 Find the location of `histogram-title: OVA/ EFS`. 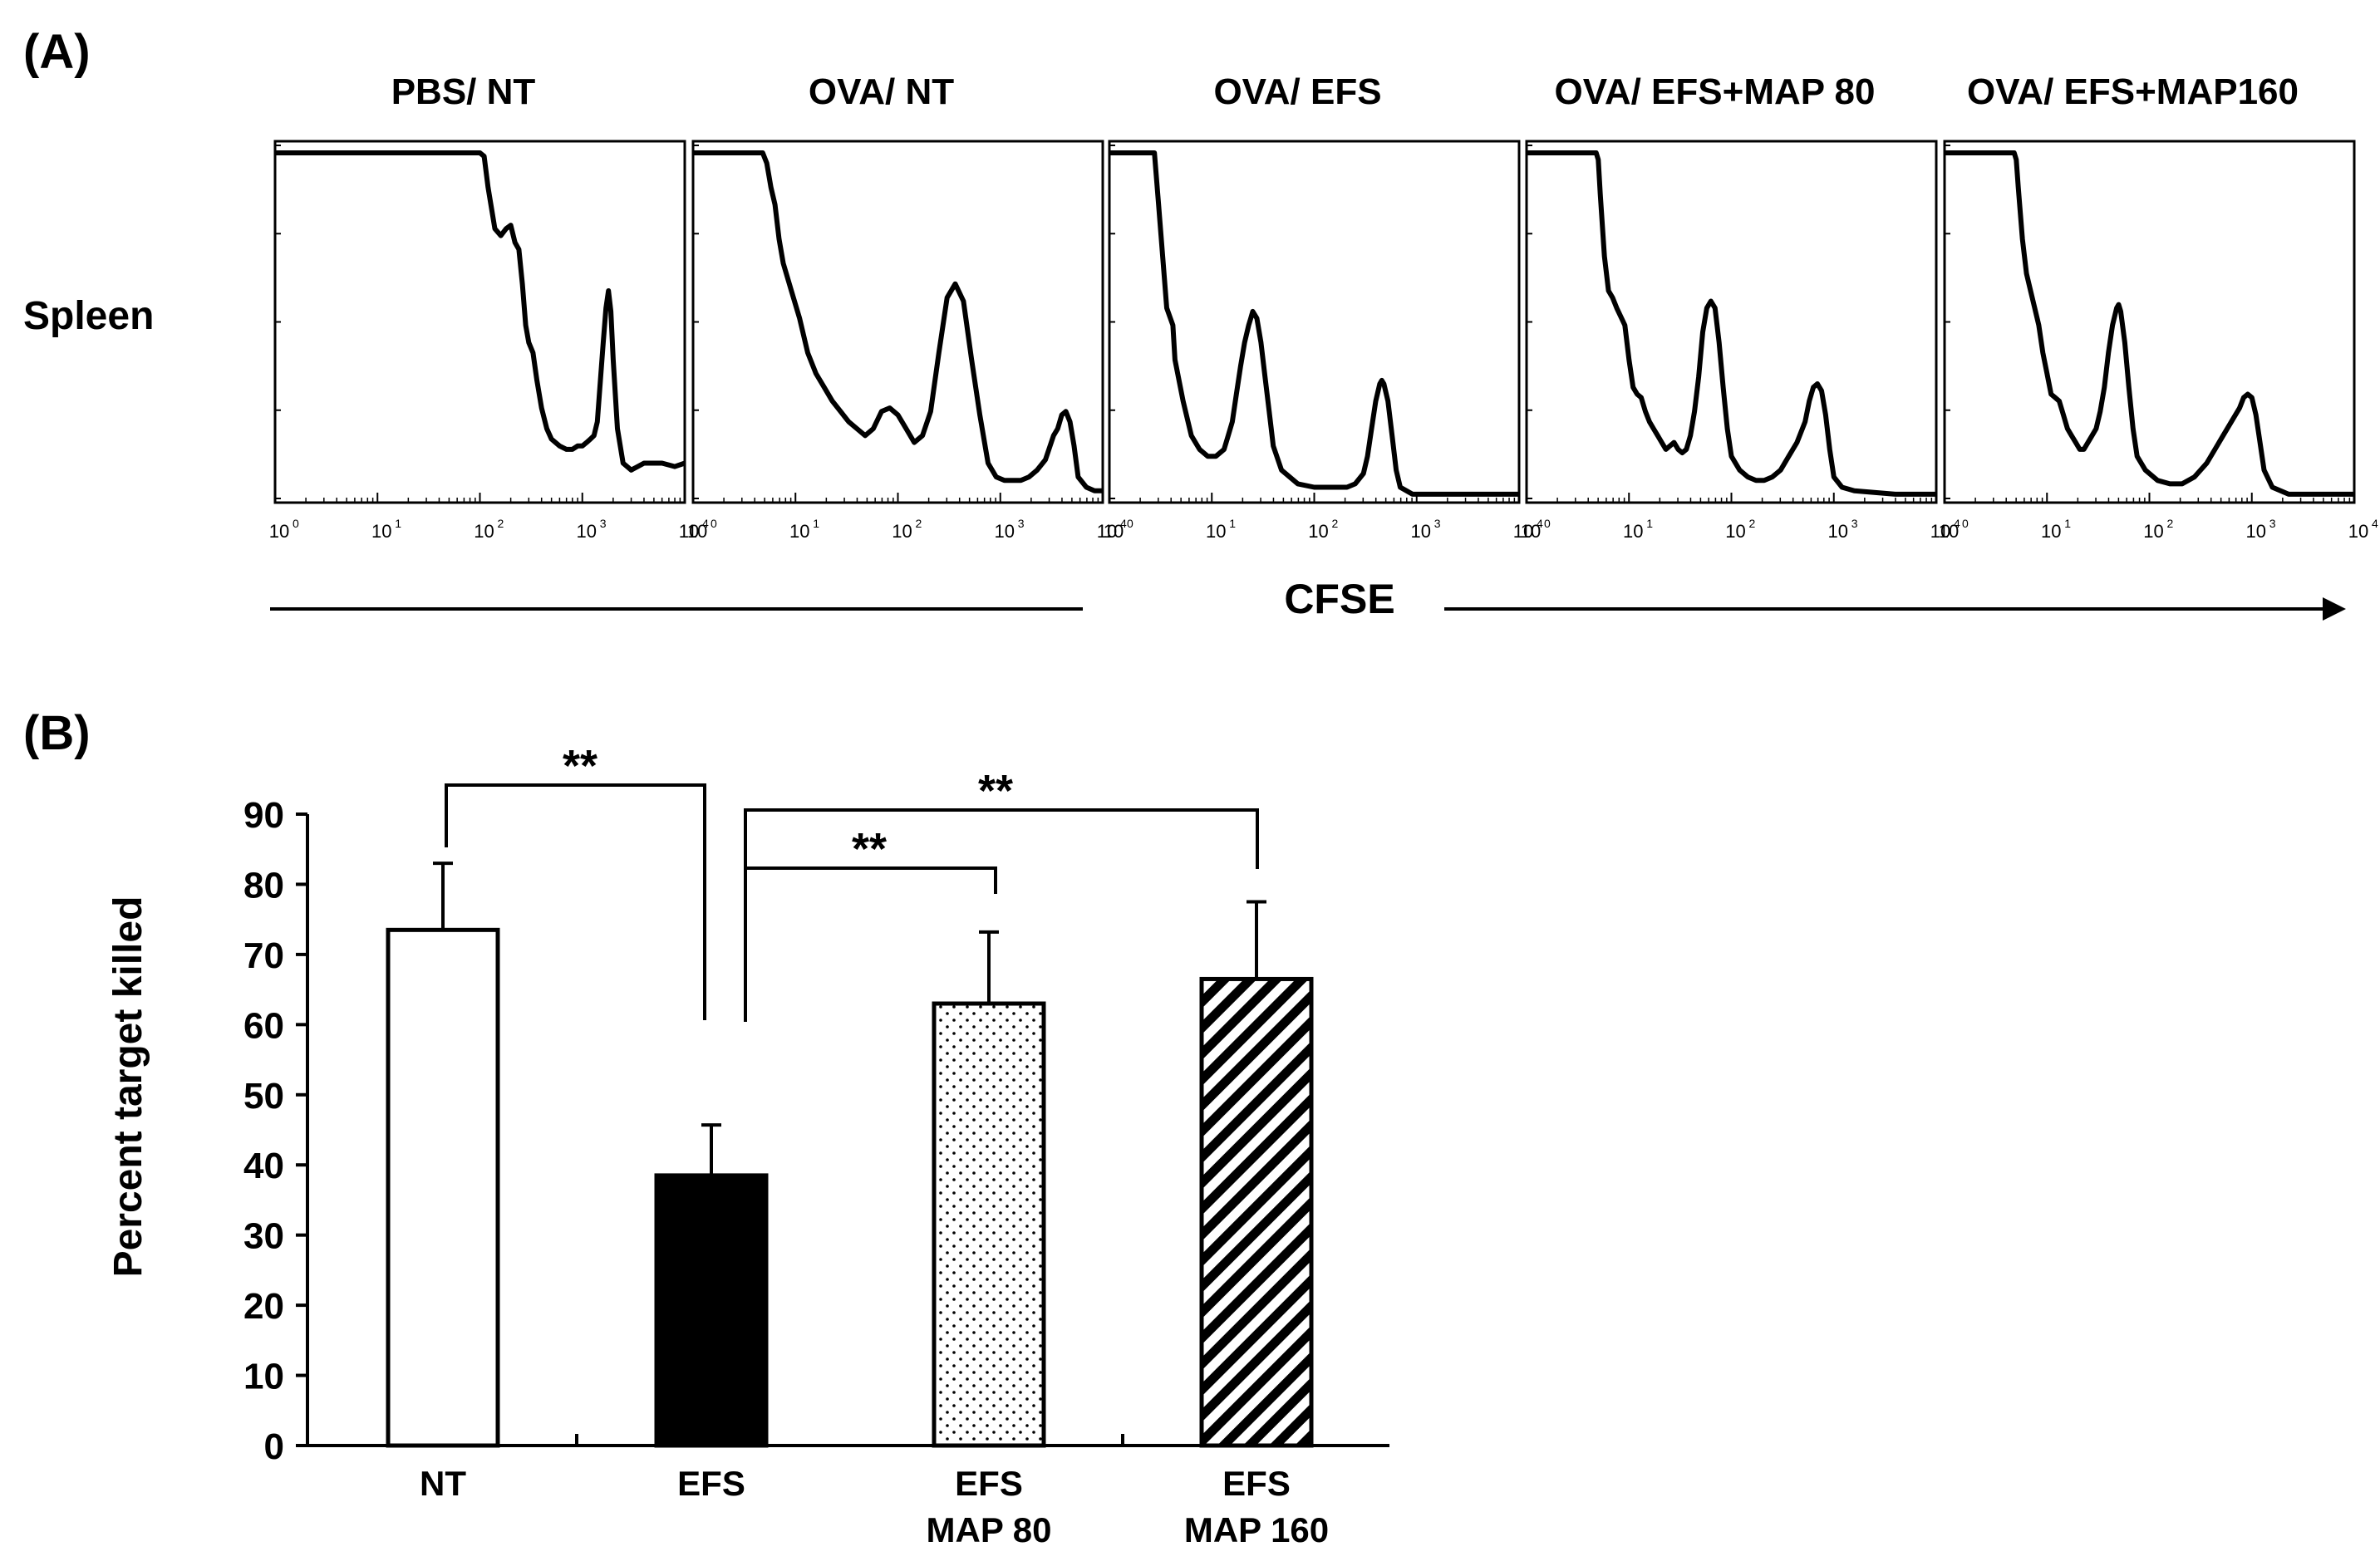

histogram-title: OVA/ EFS is located at coordinates (1297, 91).